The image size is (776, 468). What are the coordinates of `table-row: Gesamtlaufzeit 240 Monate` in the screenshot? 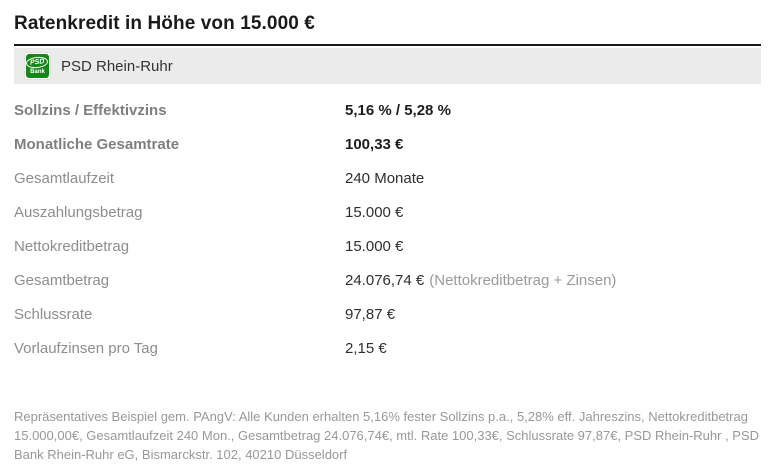 It's located at (387, 178).